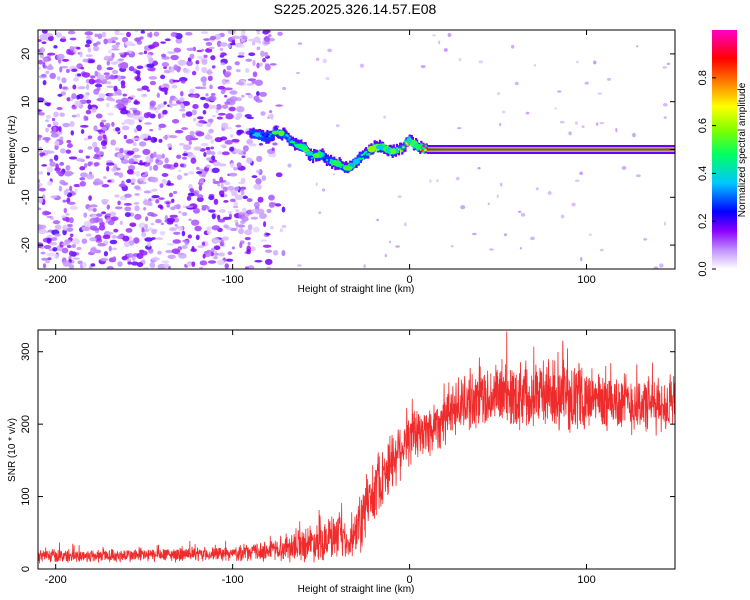 The width and height of the screenshot is (750, 600). I want to click on colorbar-tick-label: 0.0, so click(703, 268).